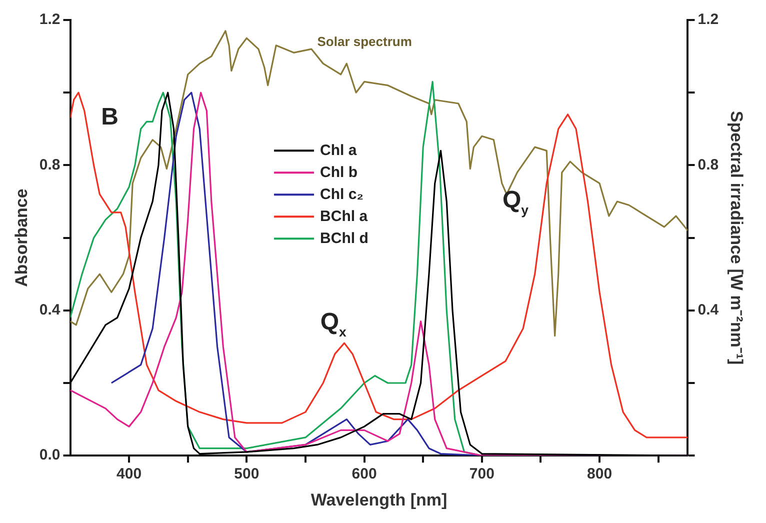  What do you see at coordinates (599, 474) in the screenshot?
I see `x-tick-label: 800` at bounding box center [599, 474].